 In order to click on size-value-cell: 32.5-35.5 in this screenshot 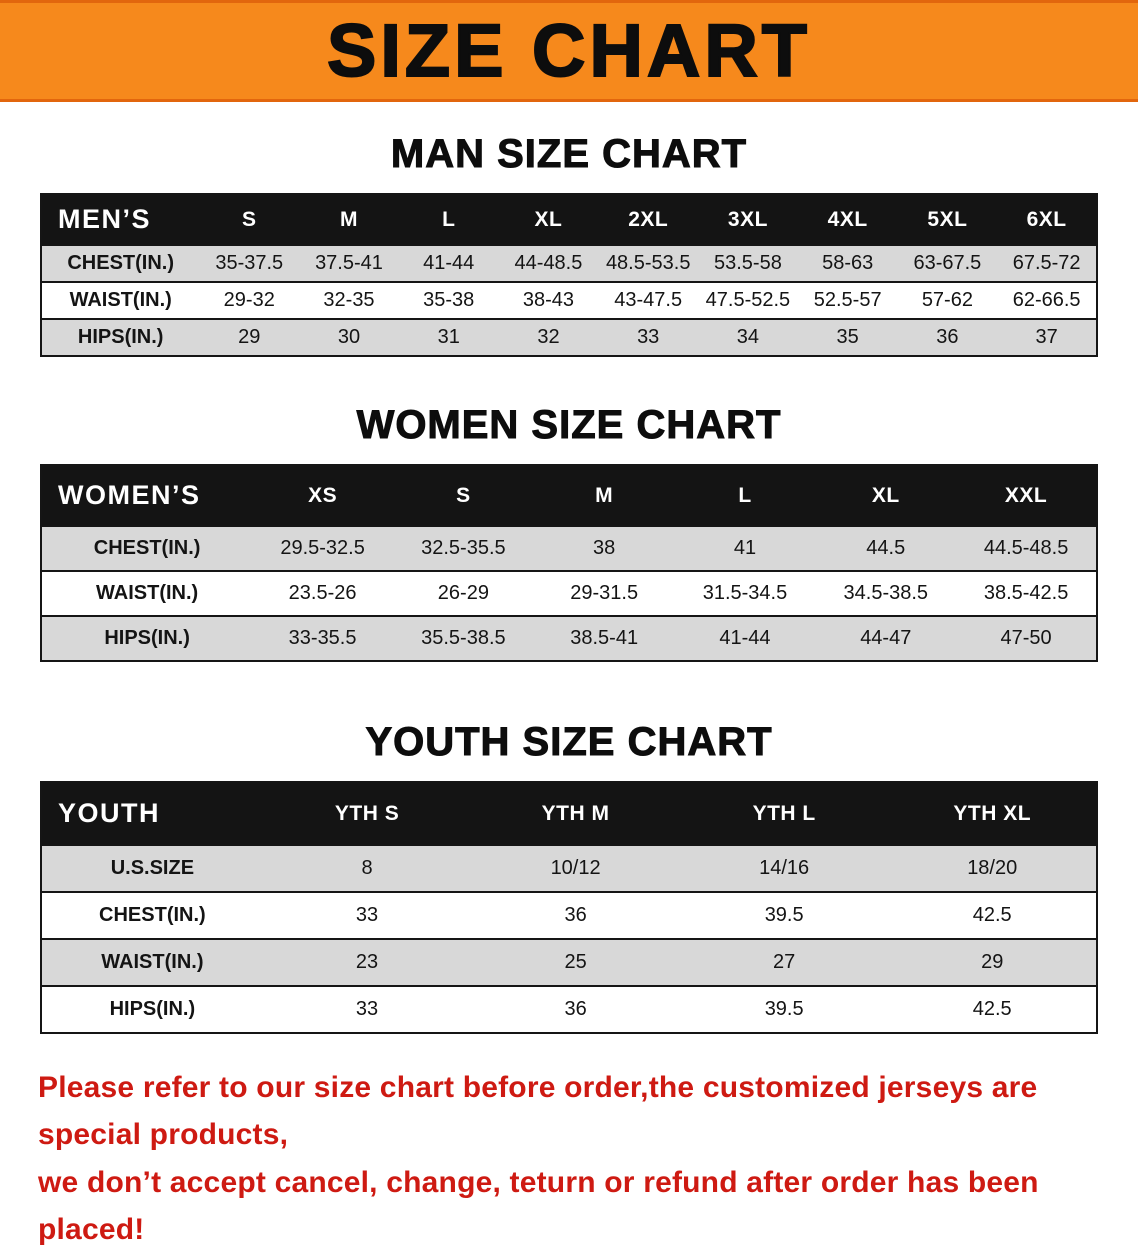, I will do `click(463, 548)`.